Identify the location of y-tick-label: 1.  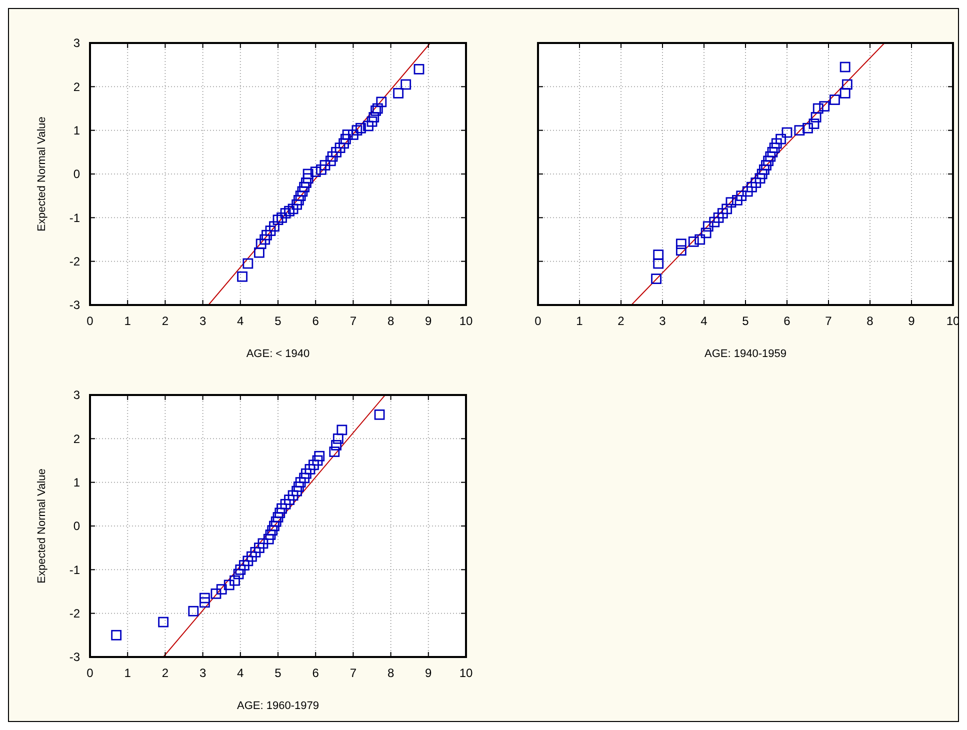
(76, 131).